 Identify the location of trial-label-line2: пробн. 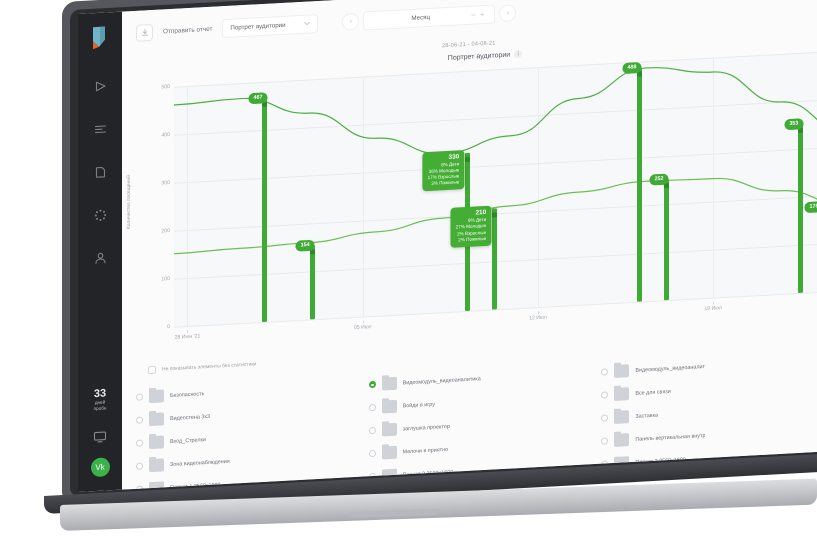
(100, 408).